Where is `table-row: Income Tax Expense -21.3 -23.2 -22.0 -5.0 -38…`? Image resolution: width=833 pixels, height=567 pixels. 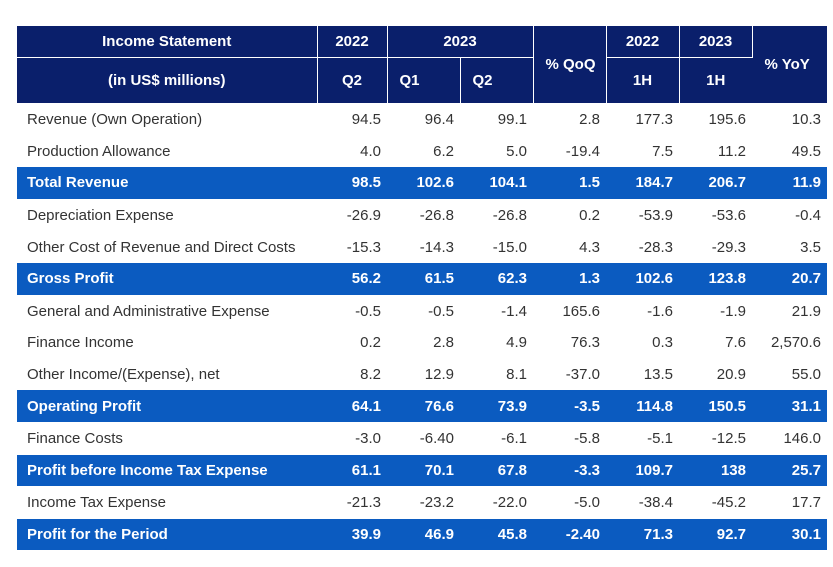
table-row: Income Tax Expense -21.3 -23.2 -22.0 -5.0 -38… is located at coordinates (422, 503).